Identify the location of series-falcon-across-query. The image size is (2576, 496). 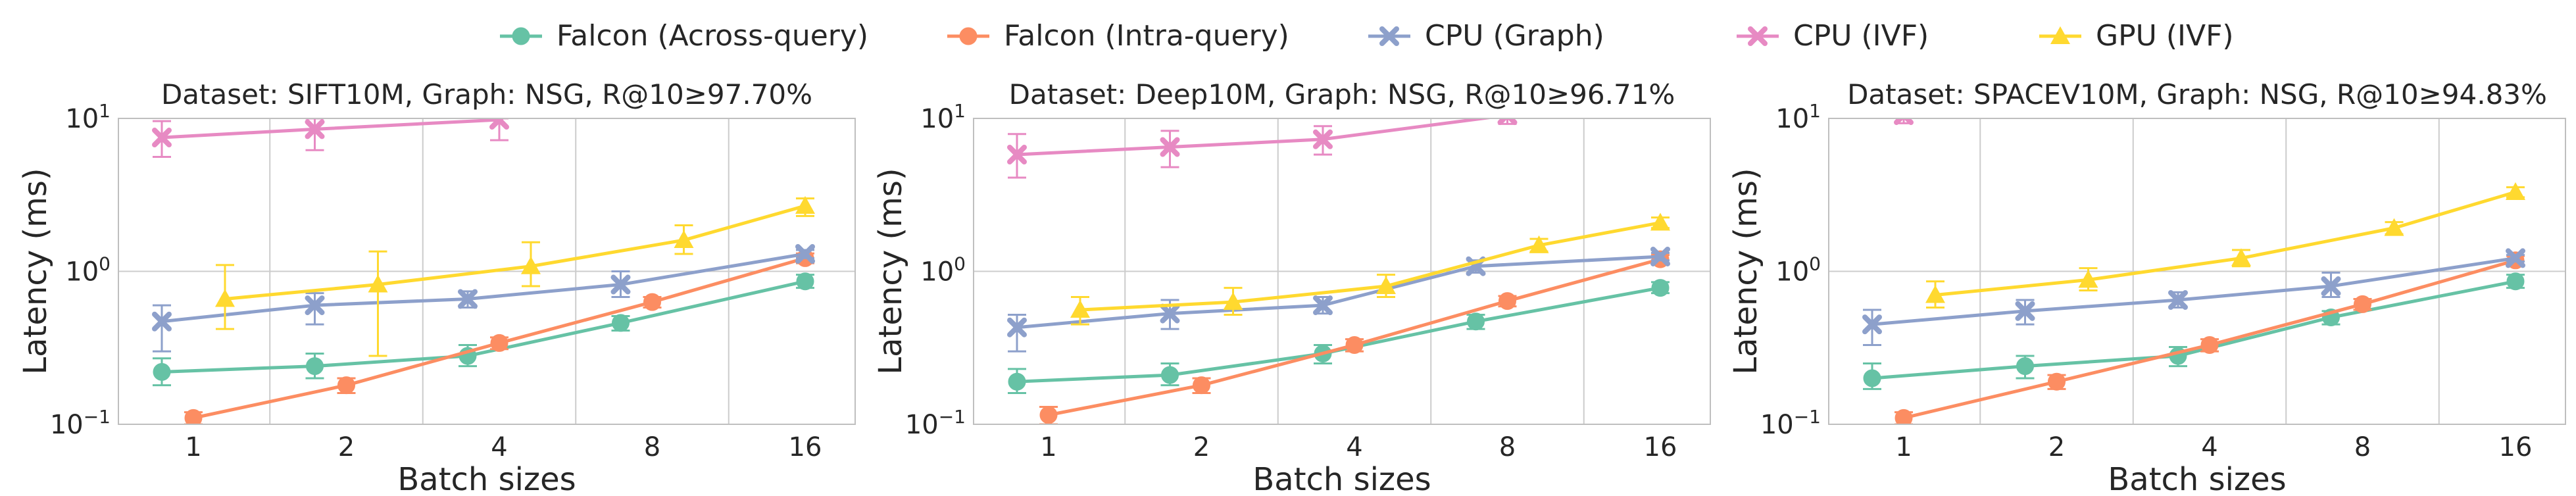
(483, 330).